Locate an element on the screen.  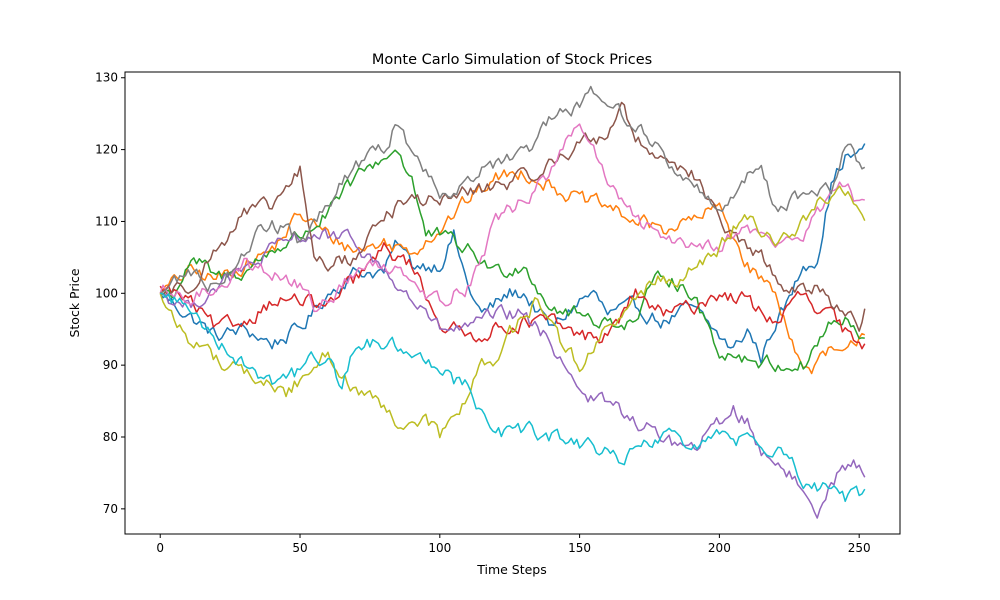
chart-title: Monte Carlo Simulation of Stock Prices is located at coordinates (512, 60).